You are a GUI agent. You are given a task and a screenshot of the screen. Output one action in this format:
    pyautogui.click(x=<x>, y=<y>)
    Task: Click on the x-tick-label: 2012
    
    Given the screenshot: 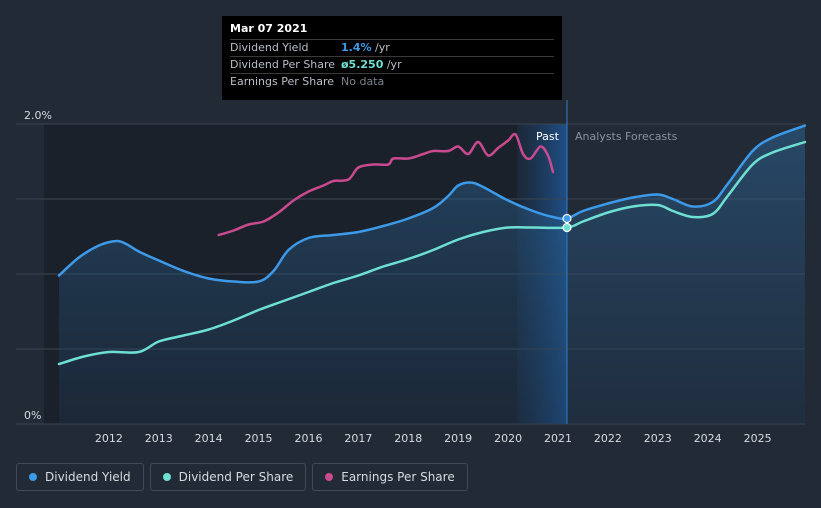 What is the action you would take?
    pyautogui.click(x=109, y=438)
    